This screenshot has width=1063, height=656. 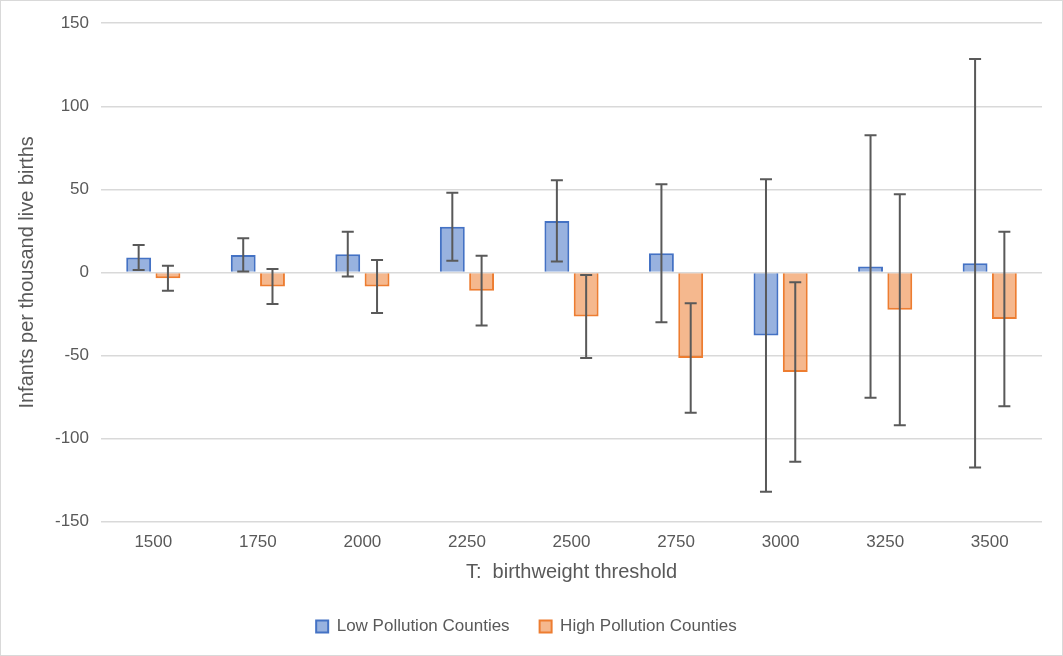 What do you see at coordinates (648, 626) in the screenshot?
I see `legend-label: High Pollution Counties` at bounding box center [648, 626].